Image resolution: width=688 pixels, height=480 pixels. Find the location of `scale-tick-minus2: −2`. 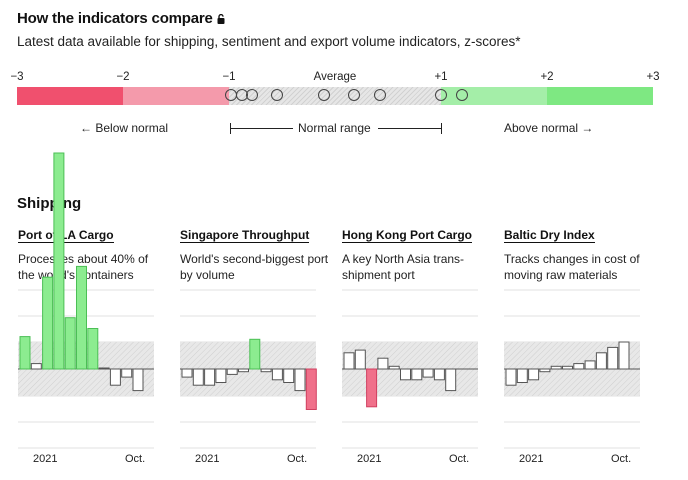

scale-tick-minus2: −2 is located at coordinates (123, 77).